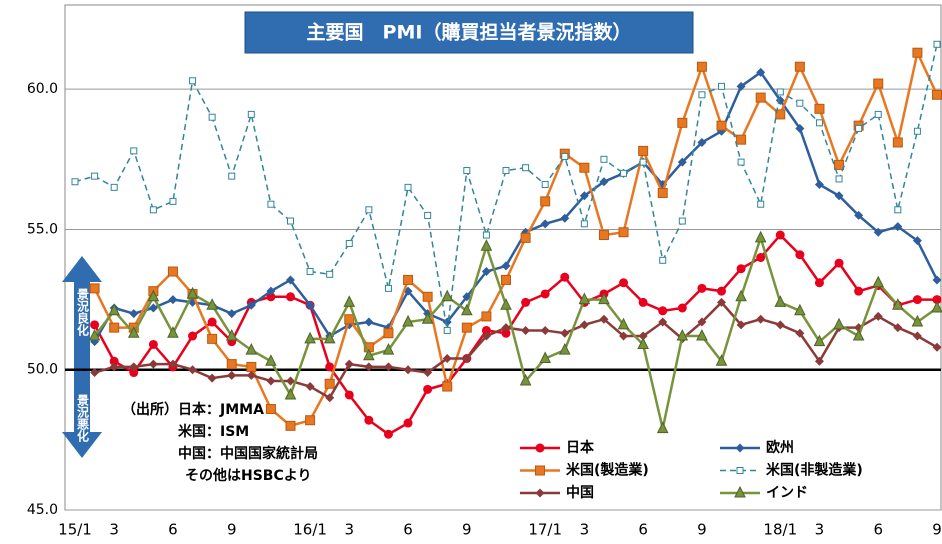 Image resolution: width=942 pixels, height=544 pixels. What do you see at coordinates (75, 530) in the screenshot?
I see `x-tick-label: 15/1` at bounding box center [75, 530].